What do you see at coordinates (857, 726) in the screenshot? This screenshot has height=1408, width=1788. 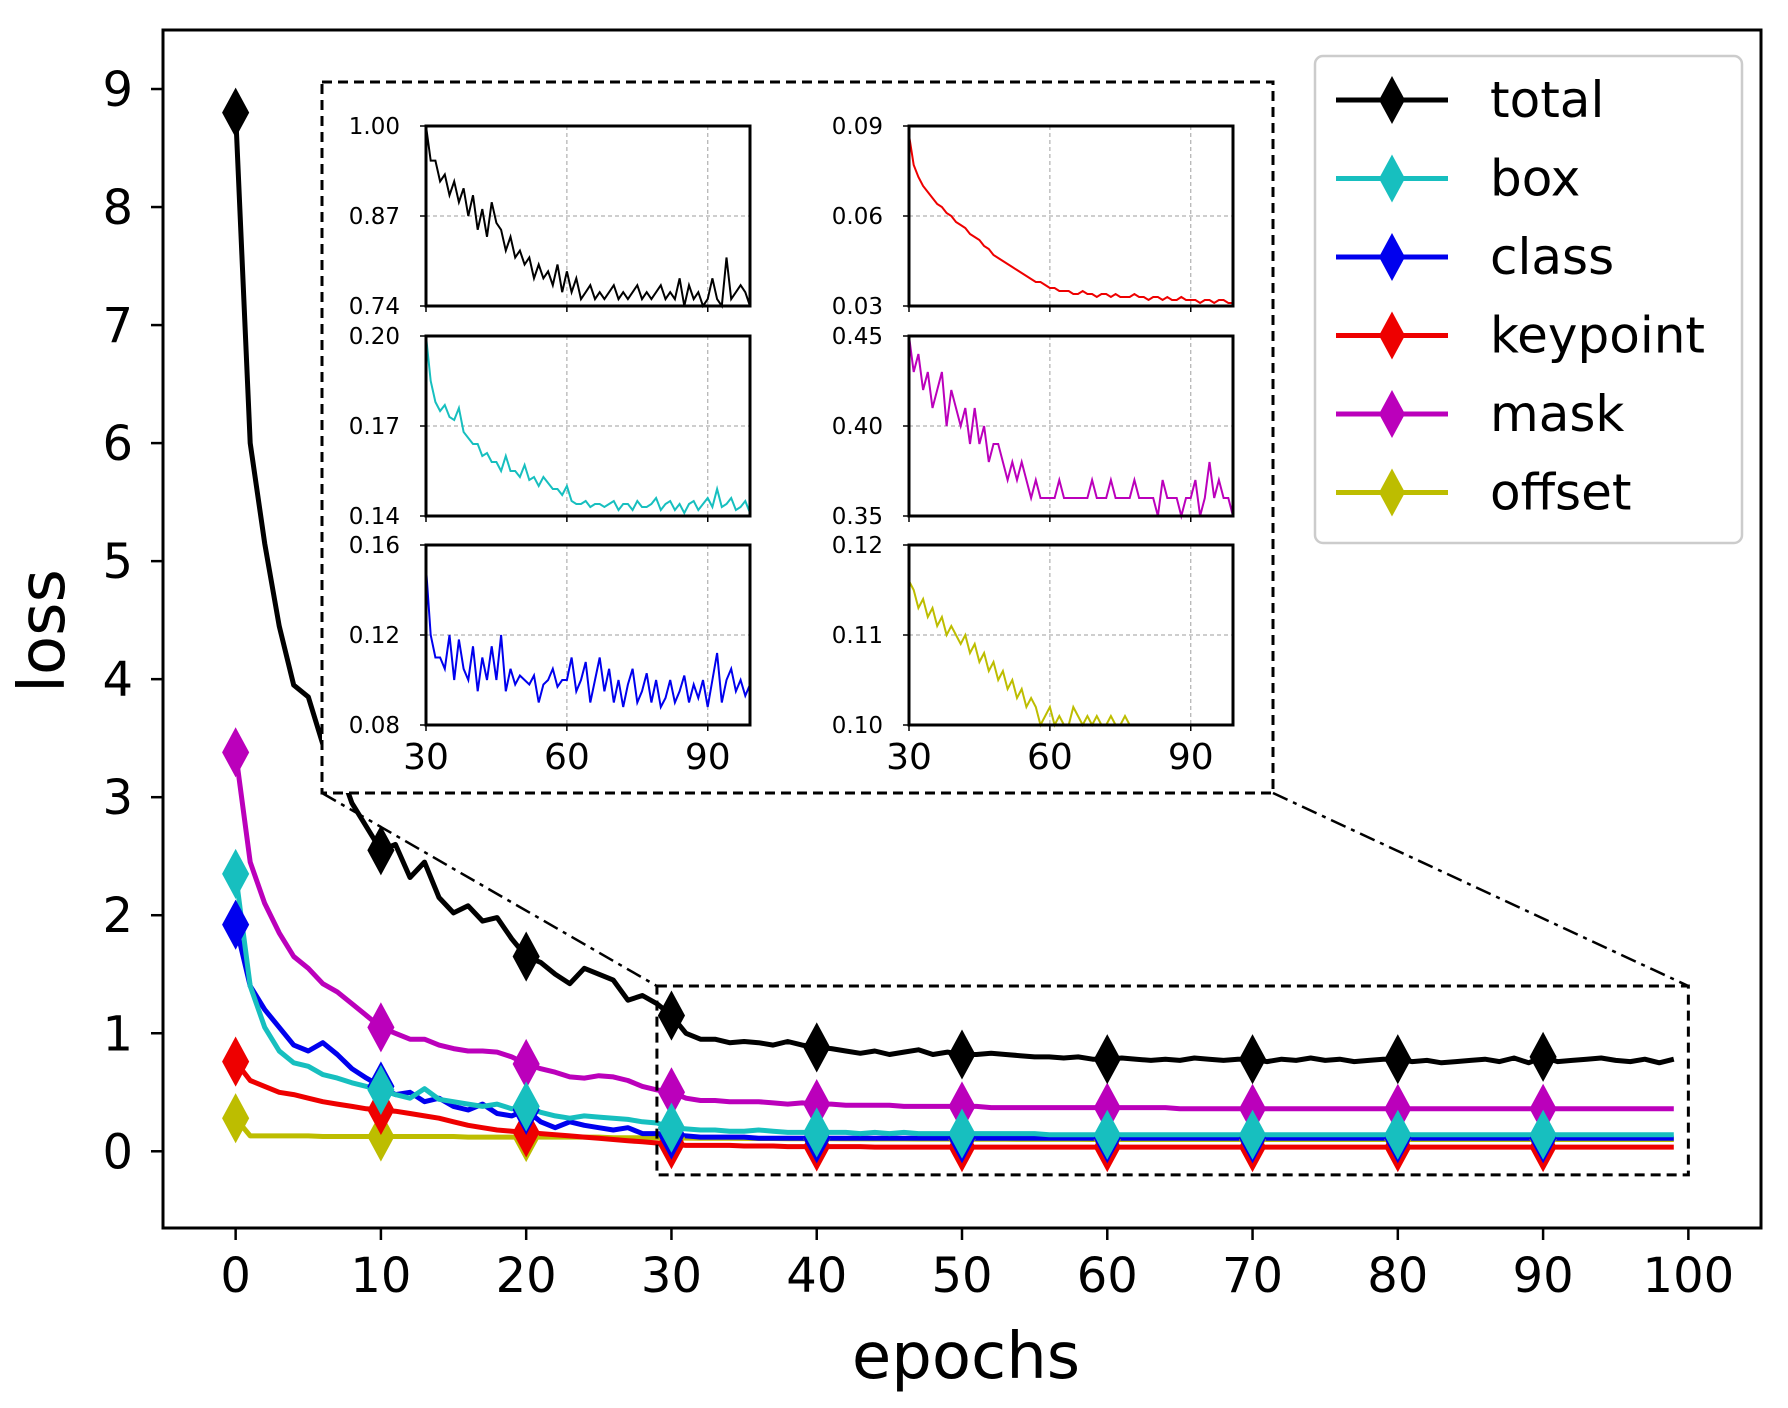 I see `inset-y-tick-label: 0.10` at bounding box center [857, 726].